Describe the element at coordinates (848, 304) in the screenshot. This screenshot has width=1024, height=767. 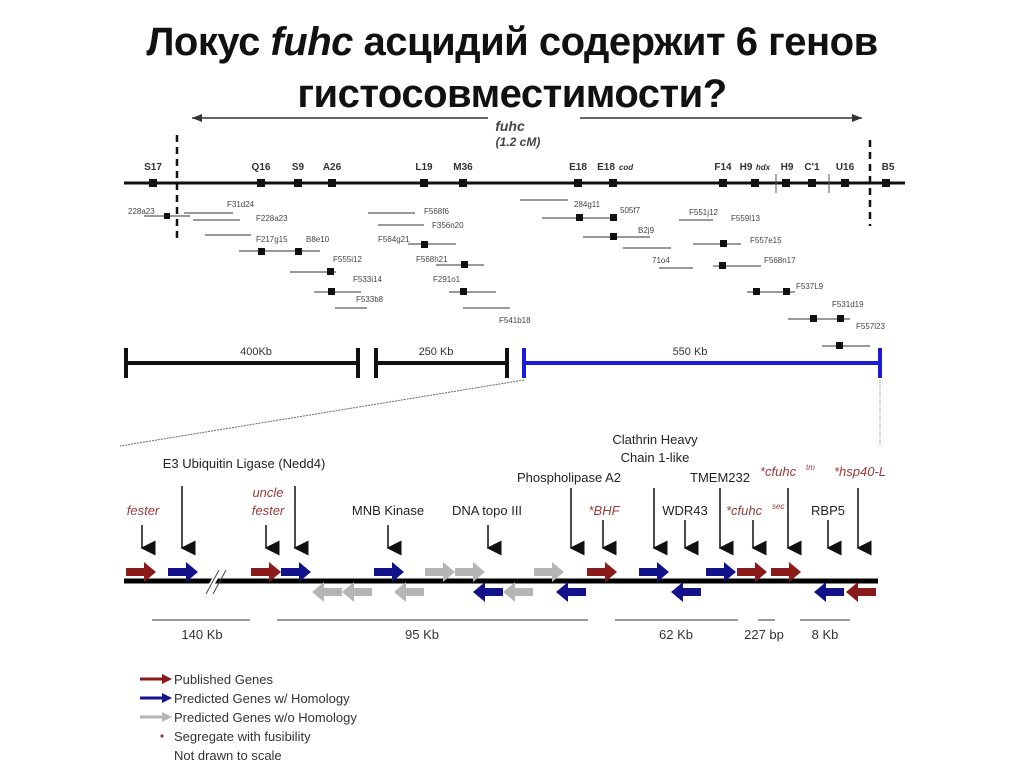
I see `svg-text: F531d19` at that location.